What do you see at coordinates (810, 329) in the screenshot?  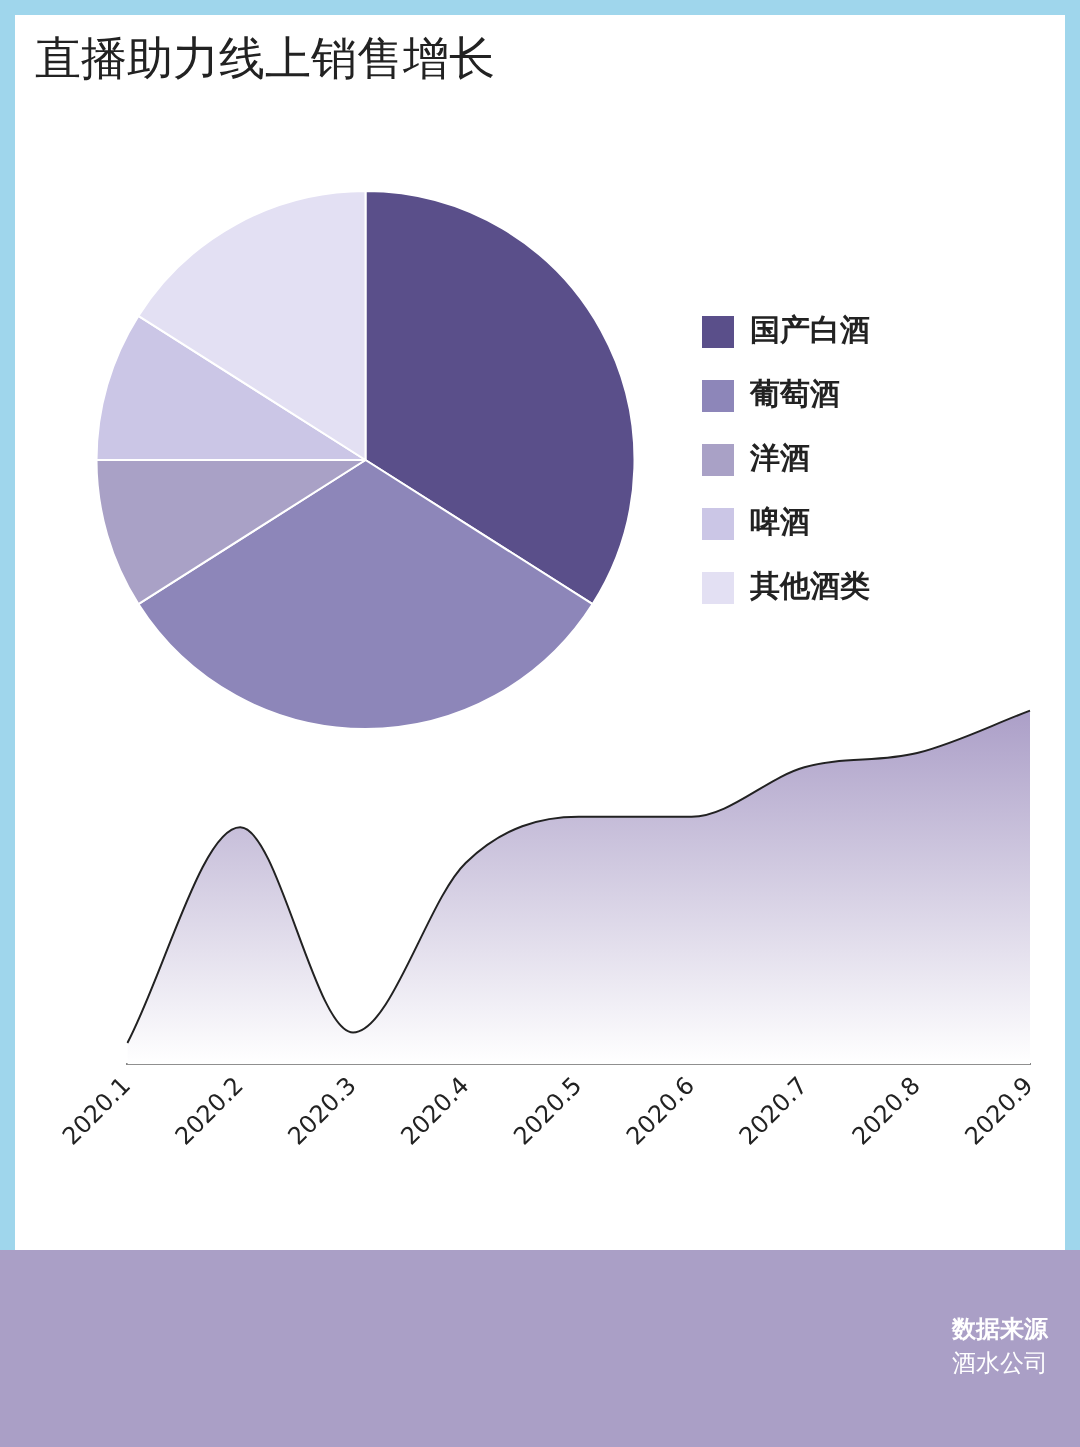 I see `legend-label: 国产白酒` at bounding box center [810, 329].